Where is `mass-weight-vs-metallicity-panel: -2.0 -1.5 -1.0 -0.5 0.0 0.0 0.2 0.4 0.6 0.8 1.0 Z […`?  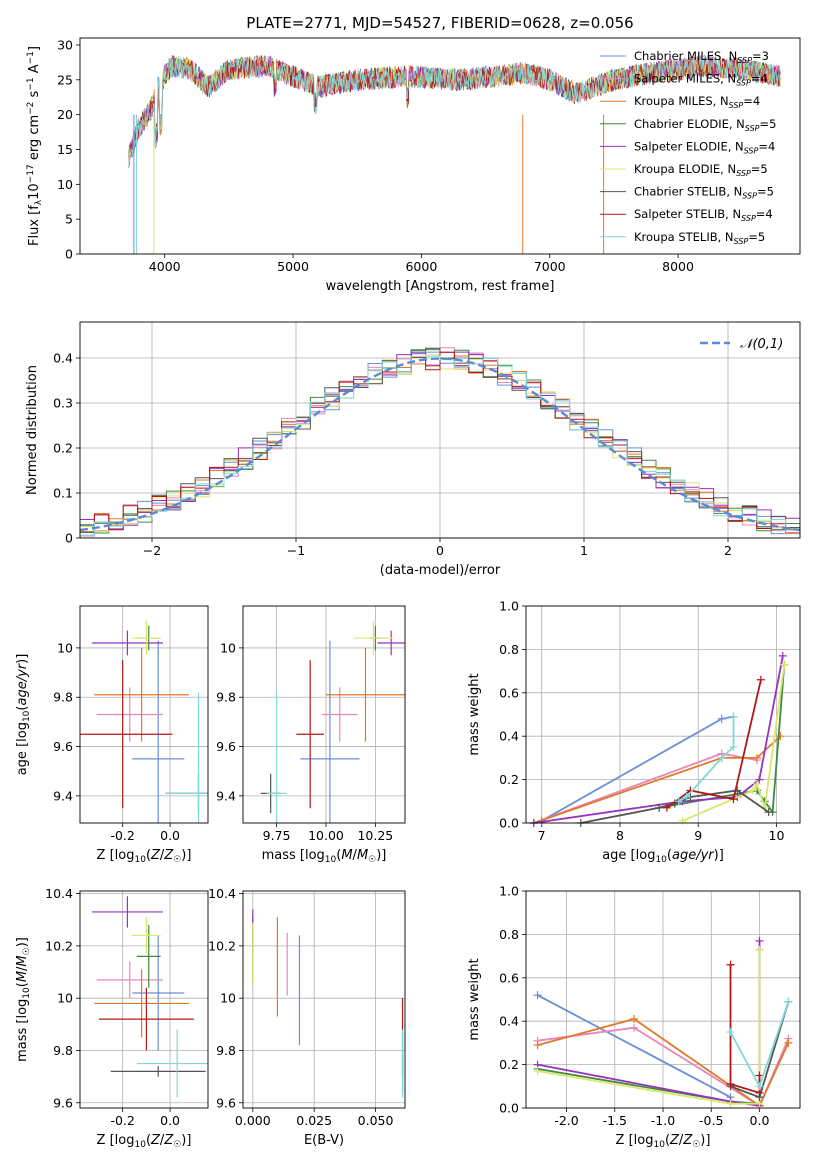
mass-weight-vs-metallicity-panel: -2.0 -1.5 -1.0 -0.5 0.0 0.0 0.2 0.4 0.6 0.8 1.0 Z [… is located at coordinates (634, 1017).